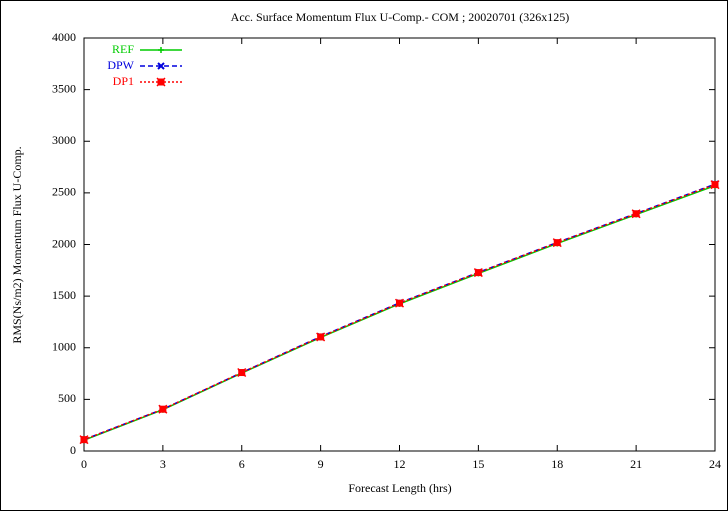  What do you see at coordinates (163, 464) in the screenshot?
I see `x-tick-label: 3` at bounding box center [163, 464].